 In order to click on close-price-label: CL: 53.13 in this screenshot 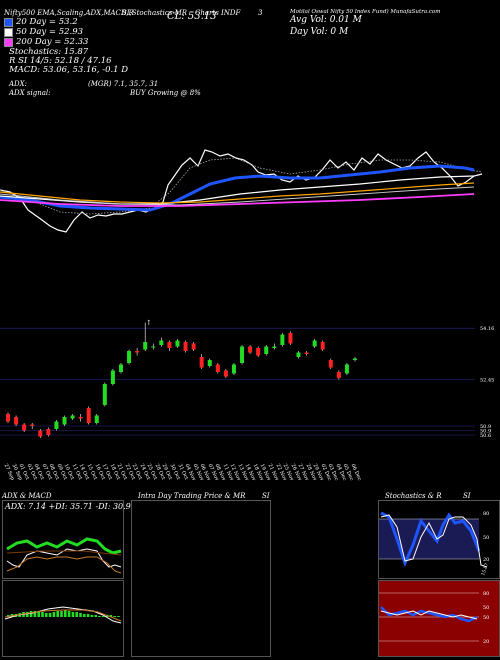, I will do `click(192, 16)`.